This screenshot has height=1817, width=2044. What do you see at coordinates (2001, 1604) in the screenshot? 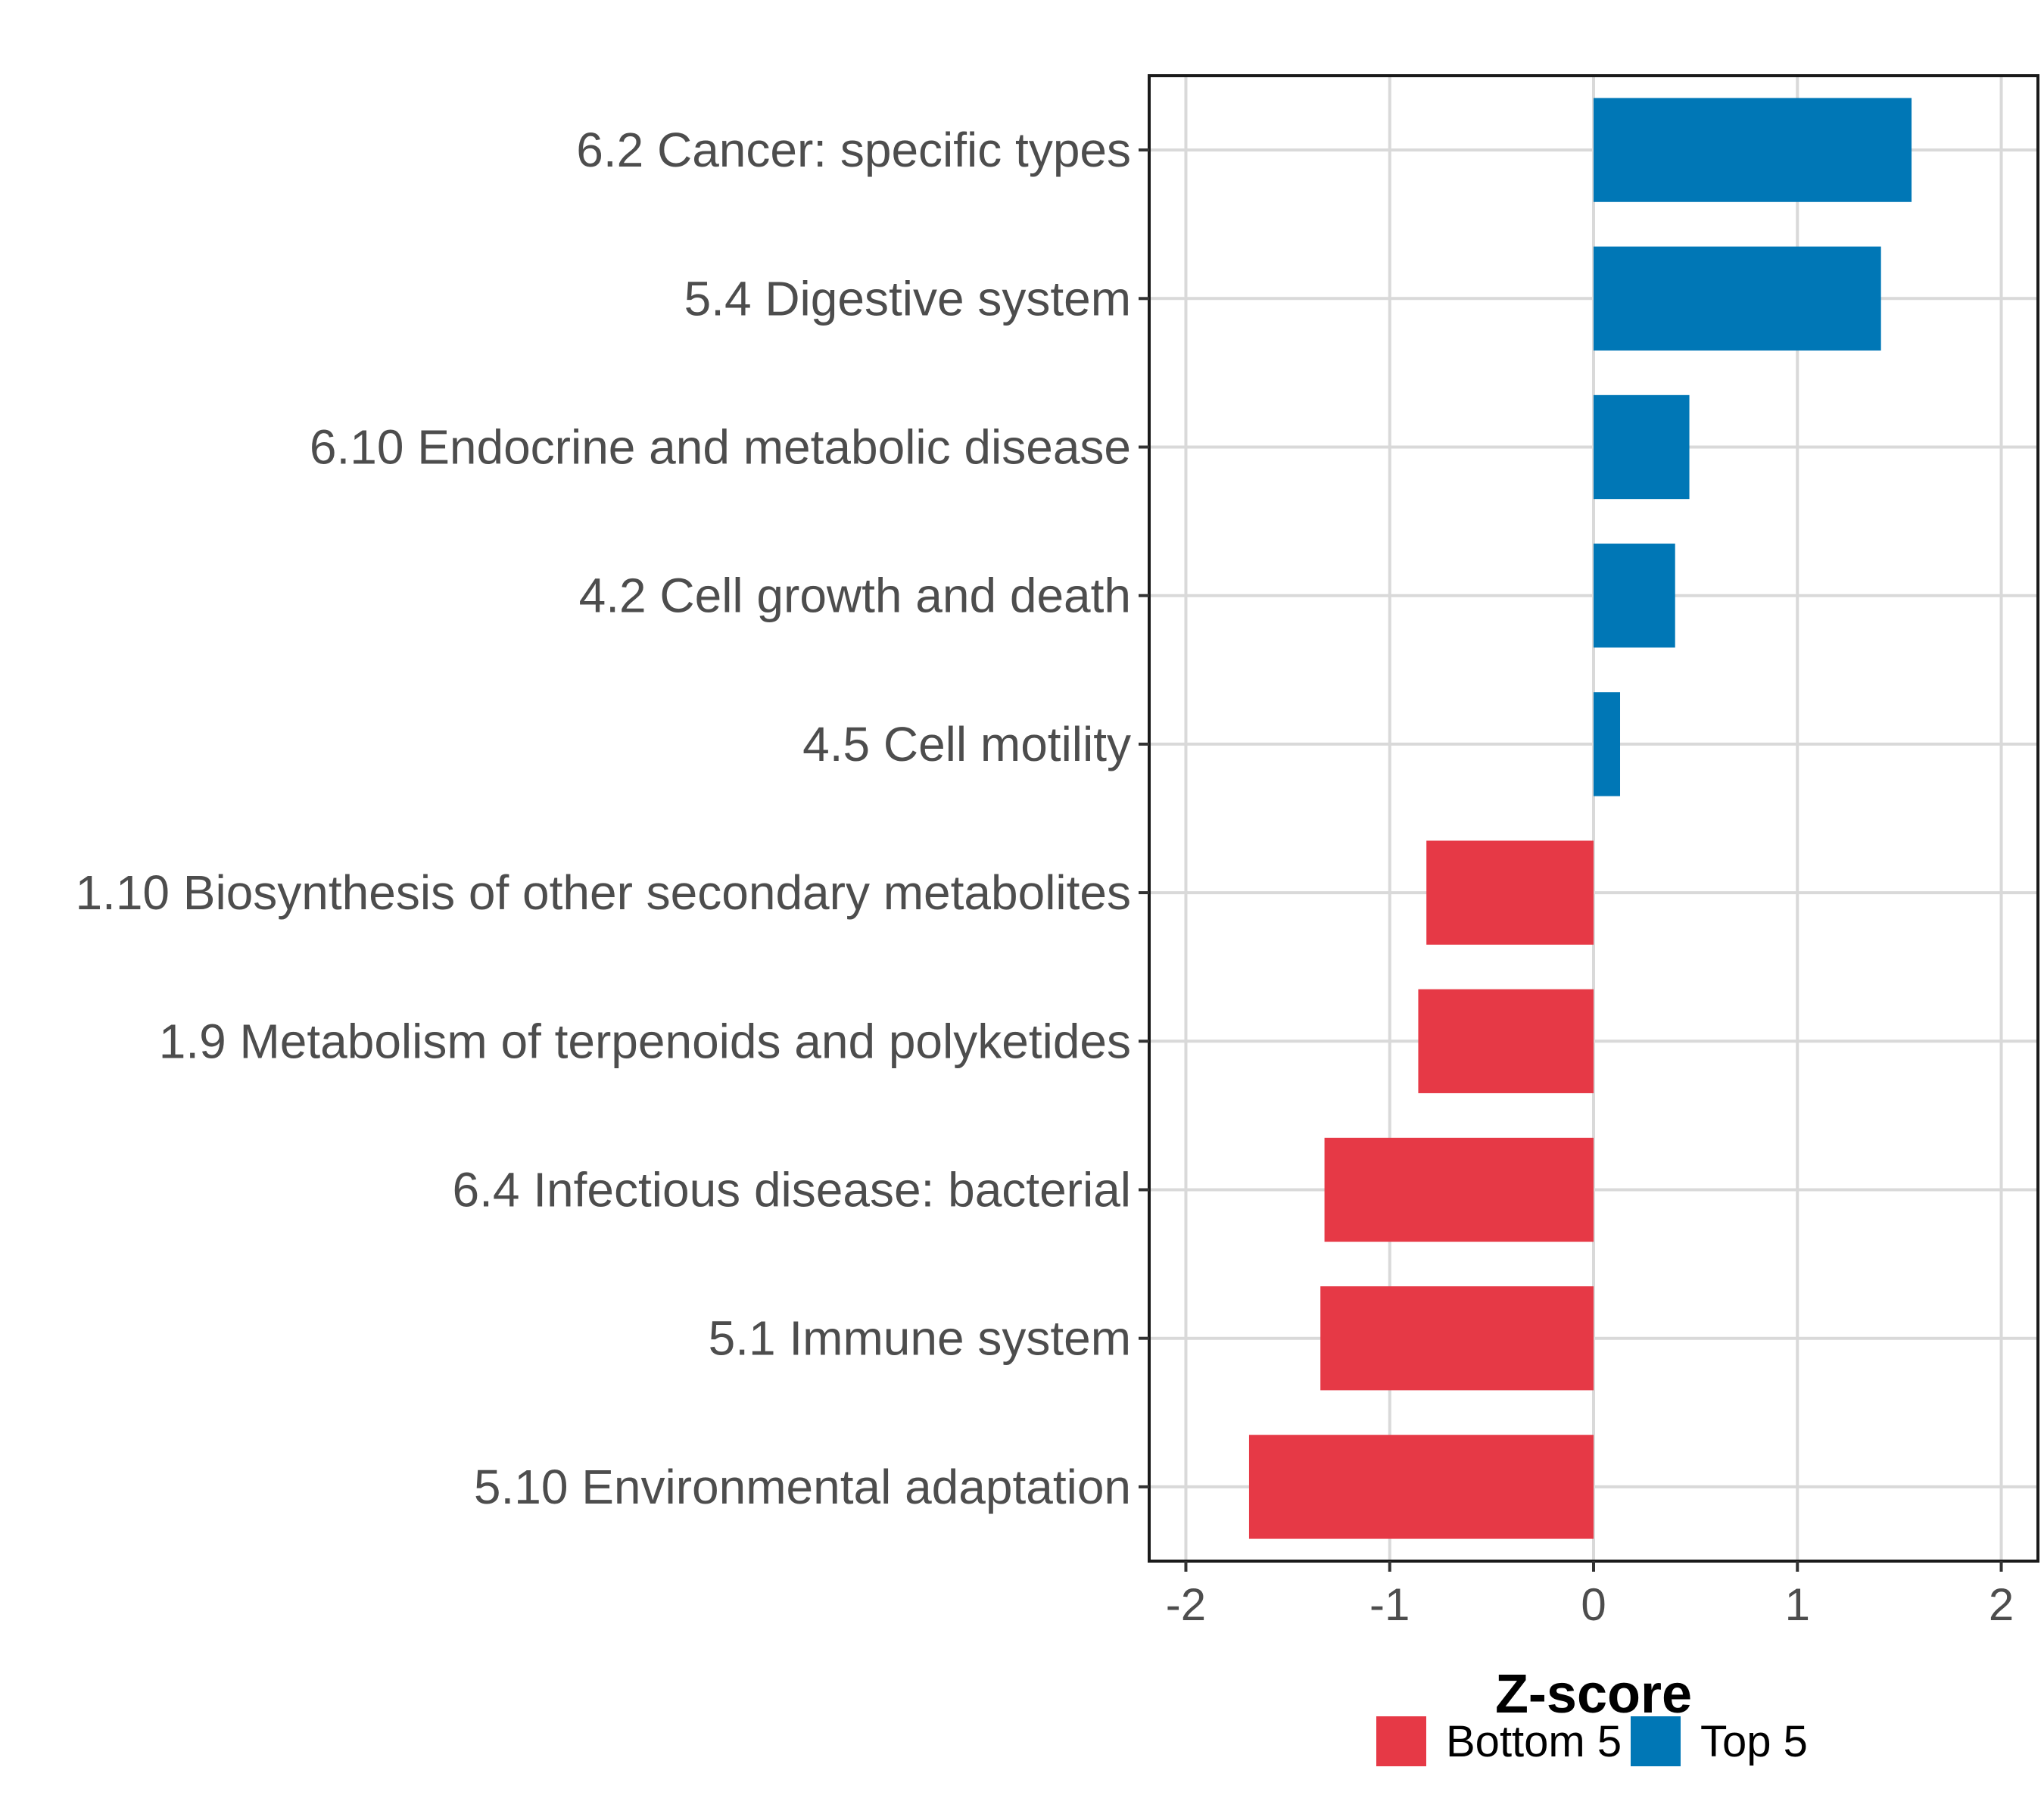
I see `x-tick-label: 2` at bounding box center [2001, 1604].